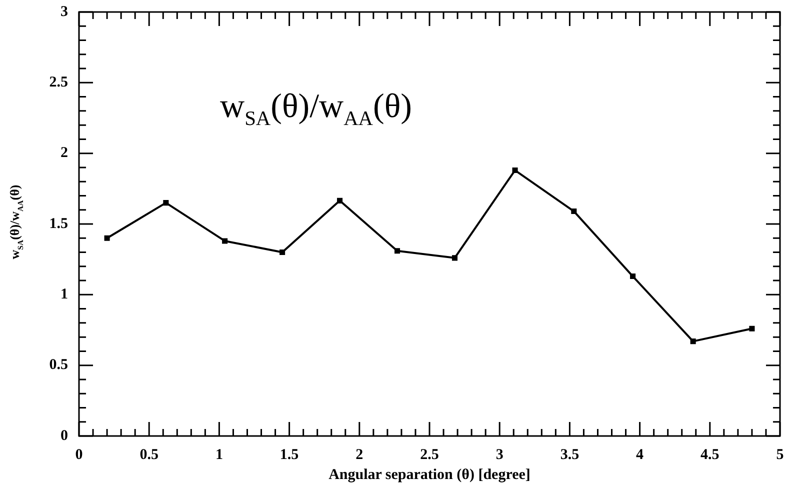  What do you see at coordinates (429, 454) in the screenshot?
I see `x-tick-label: 2.5` at bounding box center [429, 454].